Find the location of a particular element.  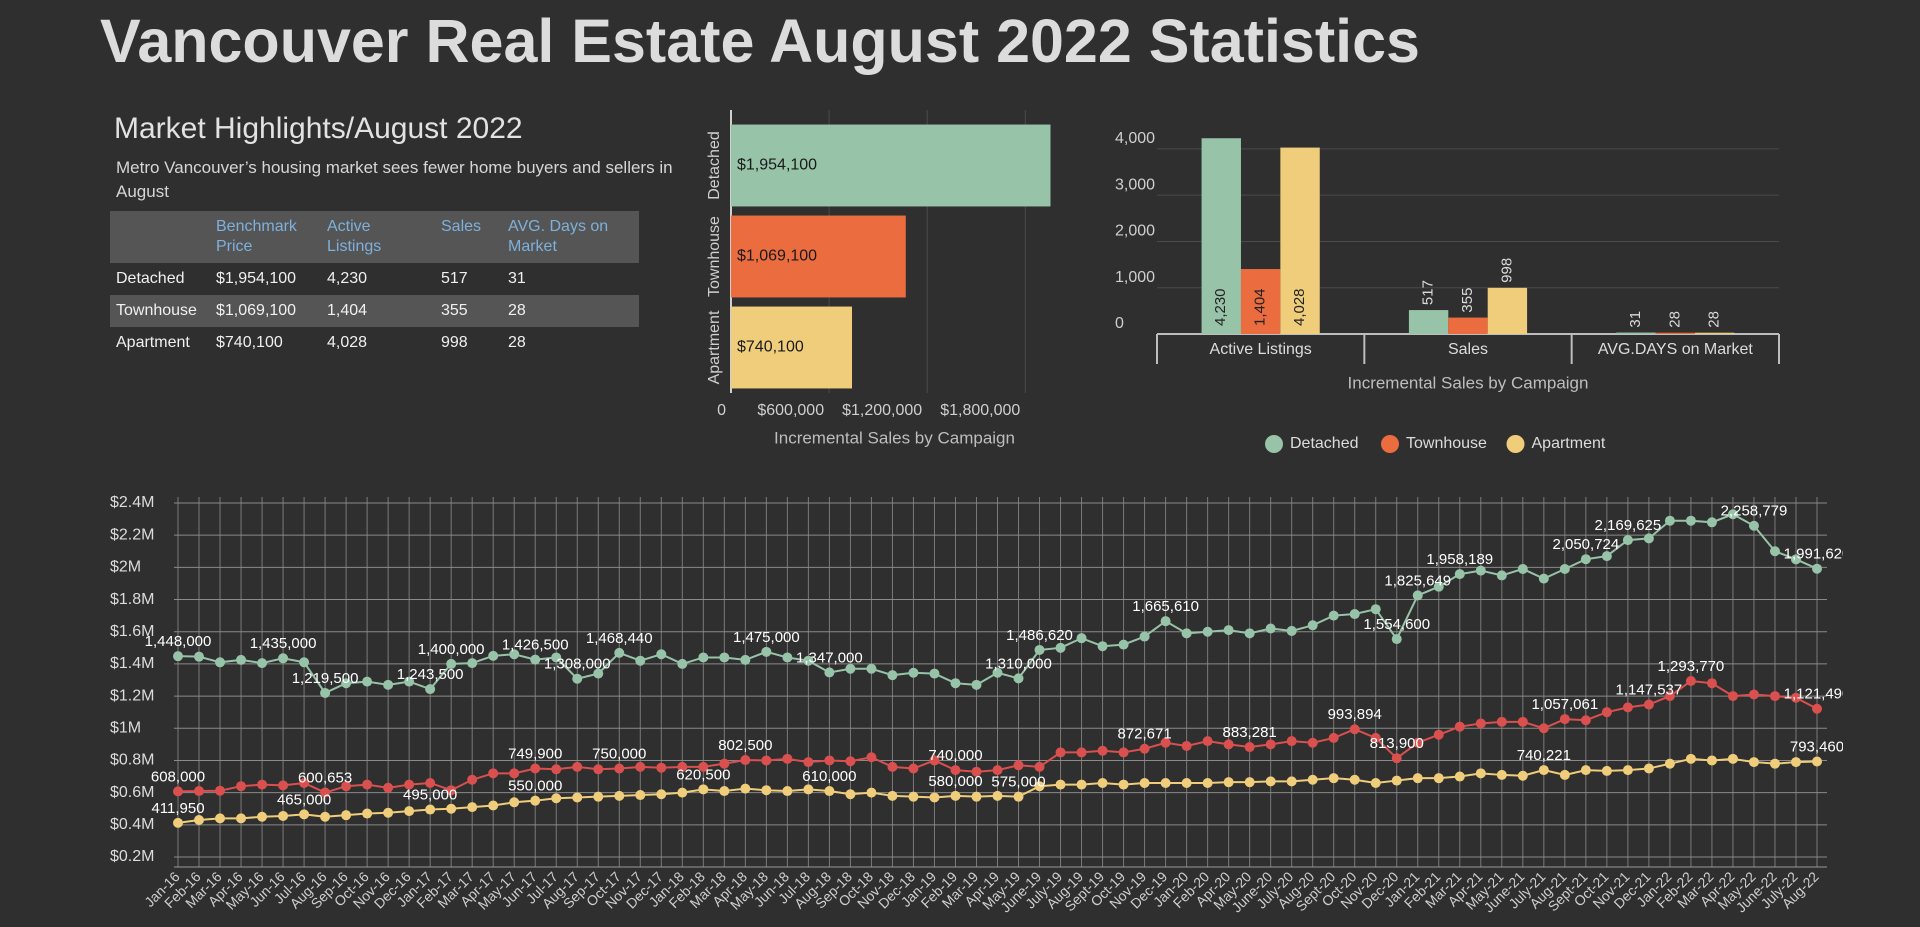

data-label: 1,147,537 is located at coordinates (1649, 690).